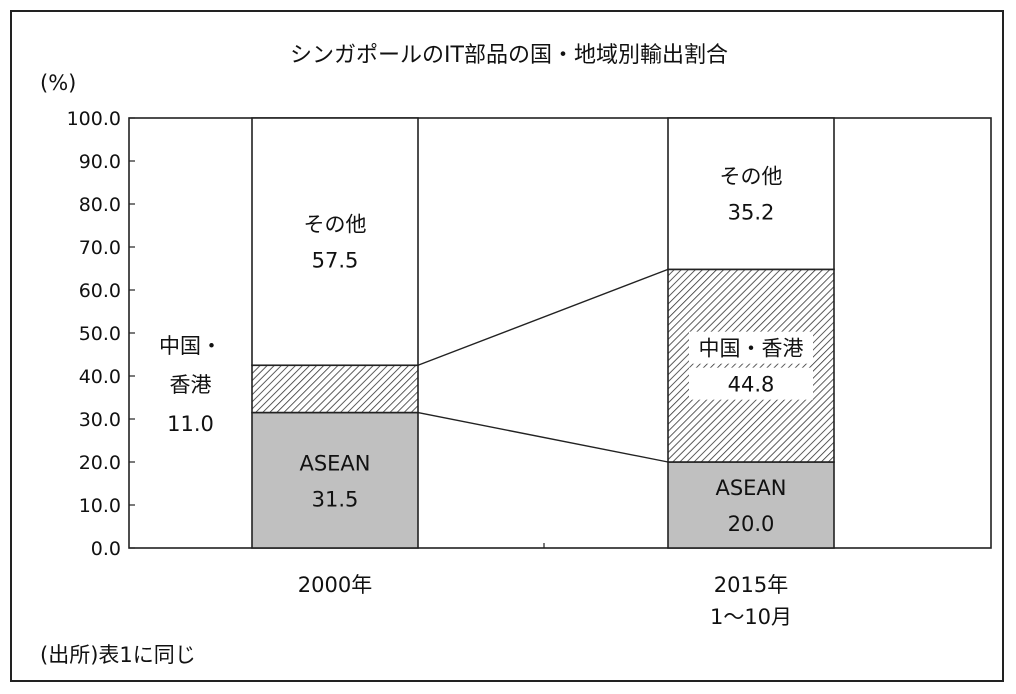  Describe the element at coordinates (100, 205) in the screenshot. I see `y-tick-label: 80.0` at that location.